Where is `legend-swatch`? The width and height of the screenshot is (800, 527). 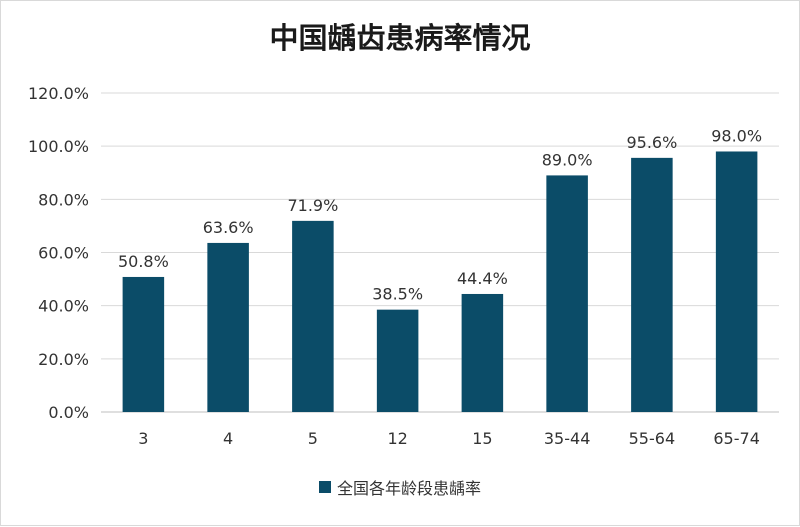
legend-swatch is located at coordinates (324, 487).